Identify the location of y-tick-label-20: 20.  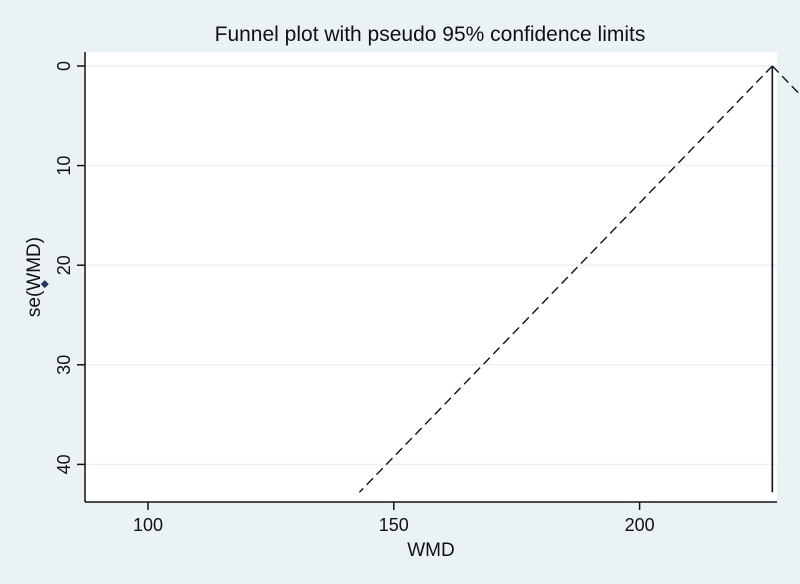
(64, 265).